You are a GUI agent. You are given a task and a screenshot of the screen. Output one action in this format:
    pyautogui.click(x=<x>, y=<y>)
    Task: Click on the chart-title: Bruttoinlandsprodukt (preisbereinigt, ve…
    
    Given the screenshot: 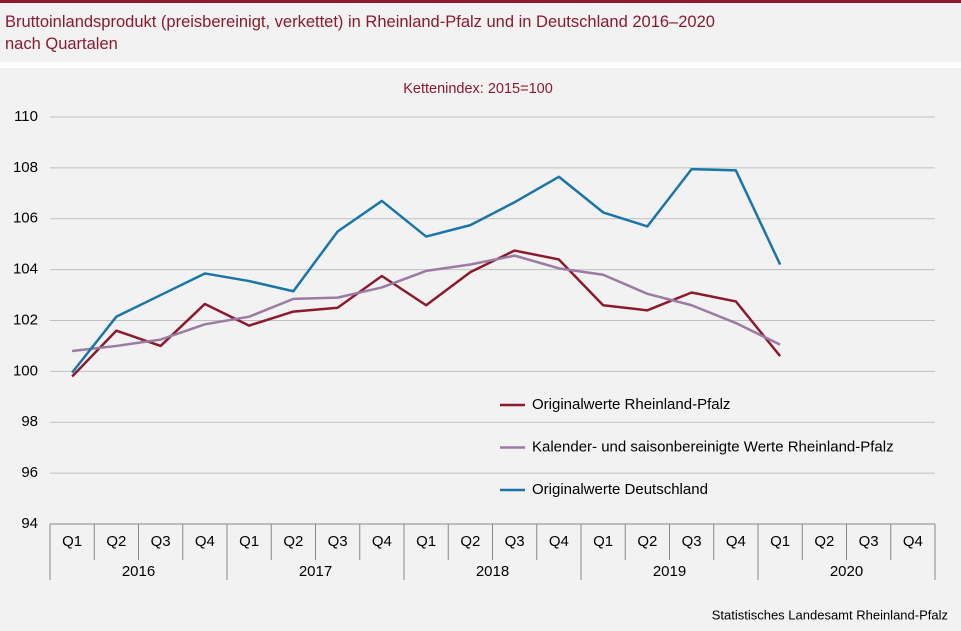 What is the action you would take?
    pyautogui.click(x=360, y=22)
    